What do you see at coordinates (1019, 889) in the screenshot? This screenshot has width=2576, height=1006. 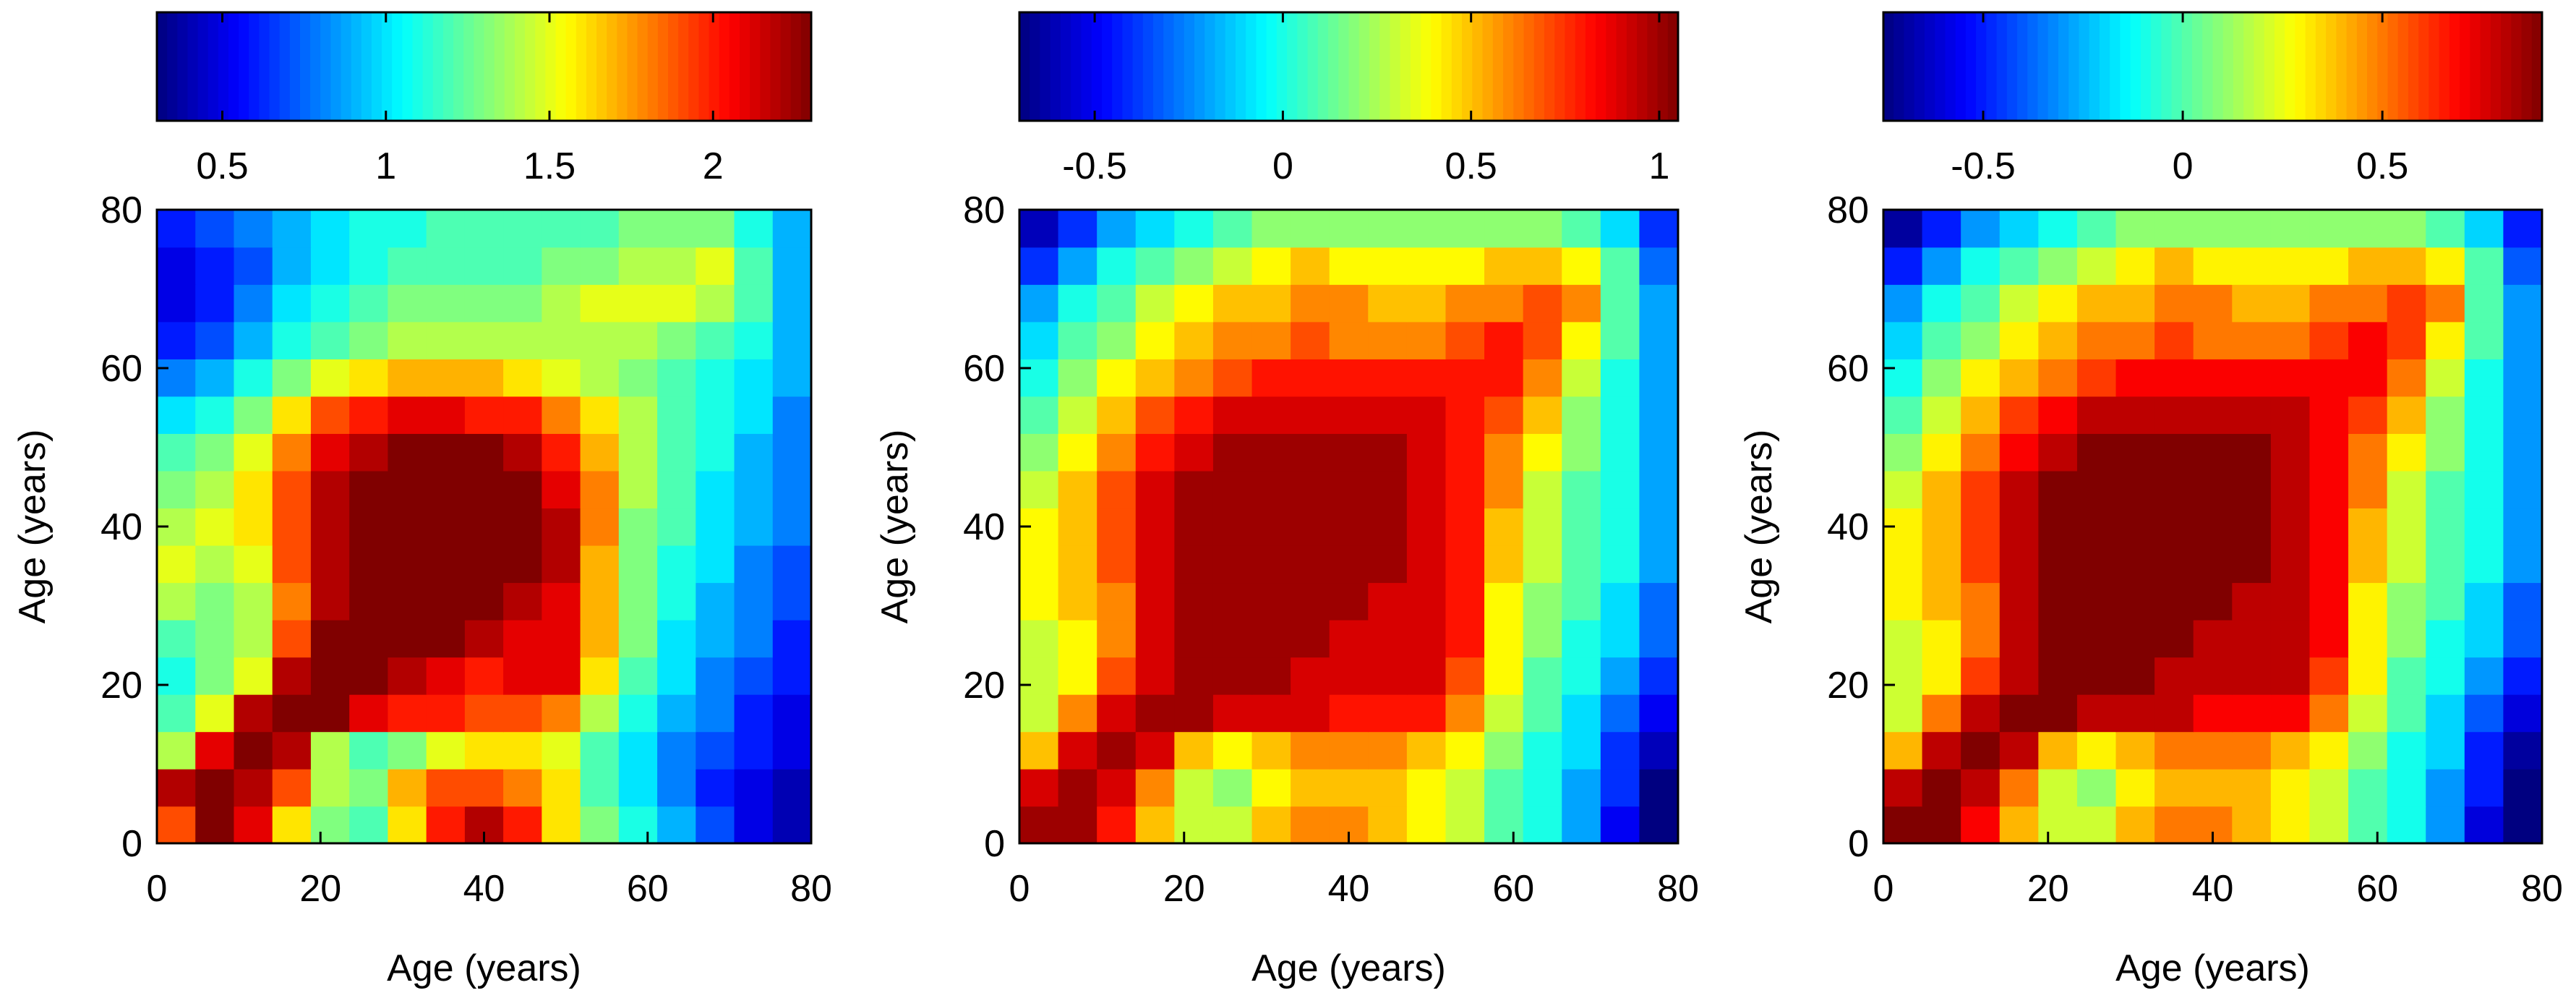 I see `x-tick-label: 0` at bounding box center [1019, 889].